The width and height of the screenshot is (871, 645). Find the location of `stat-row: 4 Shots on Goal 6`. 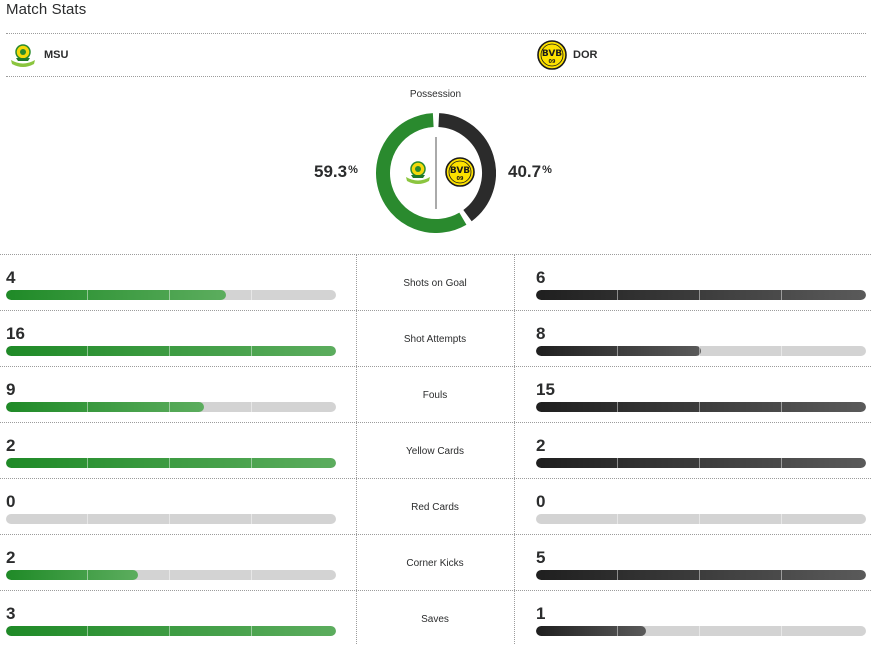

stat-row: 4 Shots on Goal 6 is located at coordinates (435, 282).